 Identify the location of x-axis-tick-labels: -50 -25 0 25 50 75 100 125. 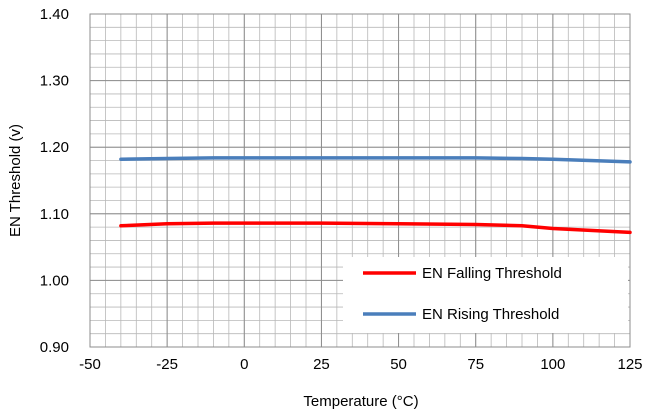
(360, 364).